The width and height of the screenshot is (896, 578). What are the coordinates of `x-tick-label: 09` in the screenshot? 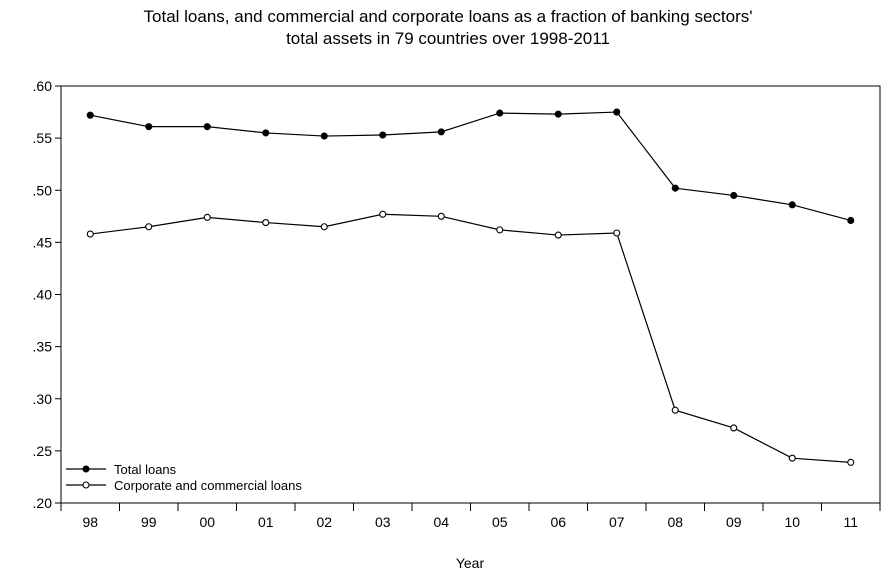 It's located at (734, 522).